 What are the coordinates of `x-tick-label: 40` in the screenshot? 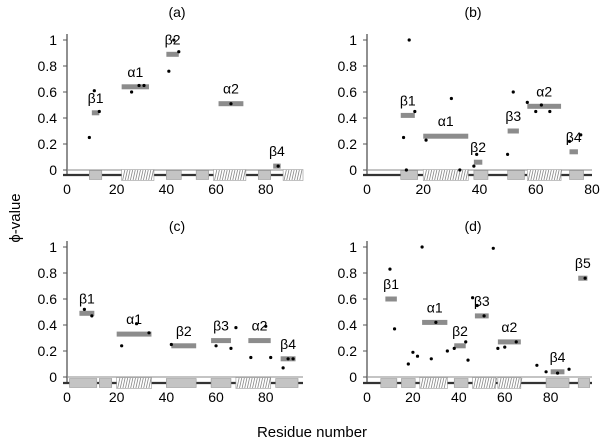 It's located at (459, 397).